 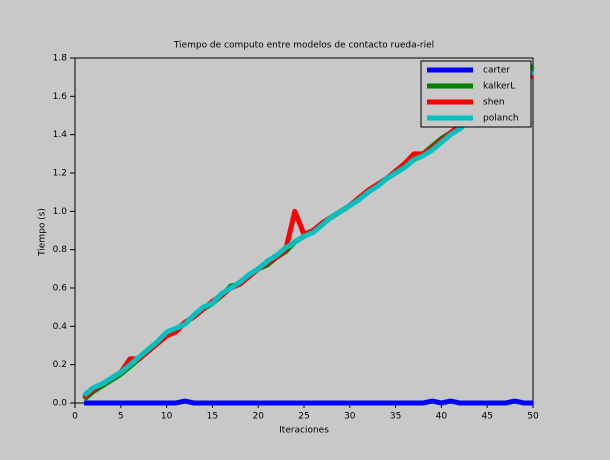 What do you see at coordinates (60, 289) in the screenshot?
I see `y-tick-label: 0.6` at bounding box center [60, 289].